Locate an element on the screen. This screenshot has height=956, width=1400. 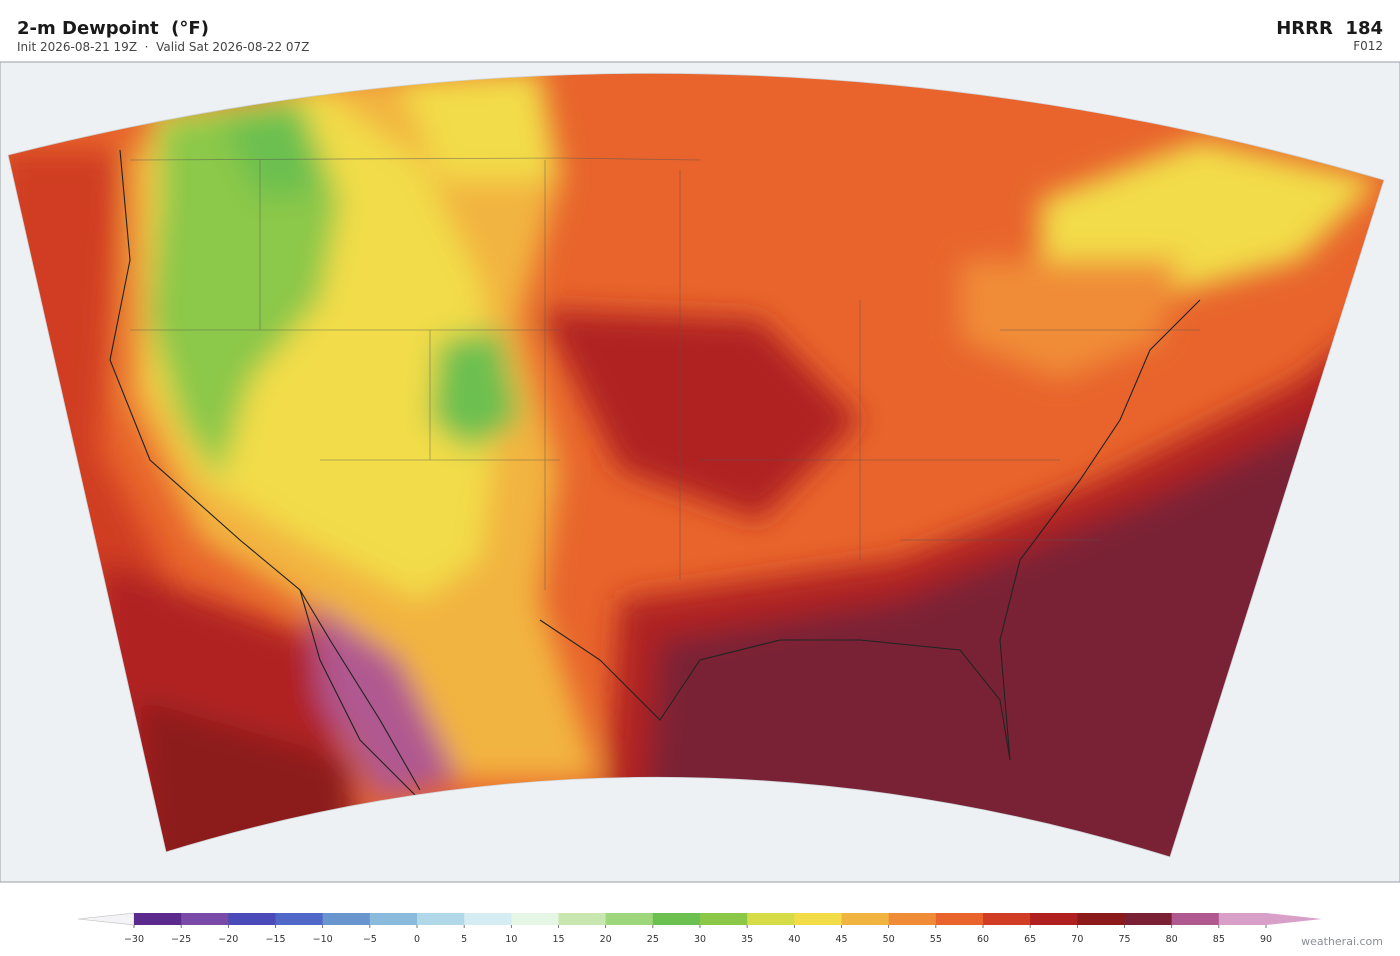
colorbar-tick-label: 75 is located at coordinates (1124, 939).